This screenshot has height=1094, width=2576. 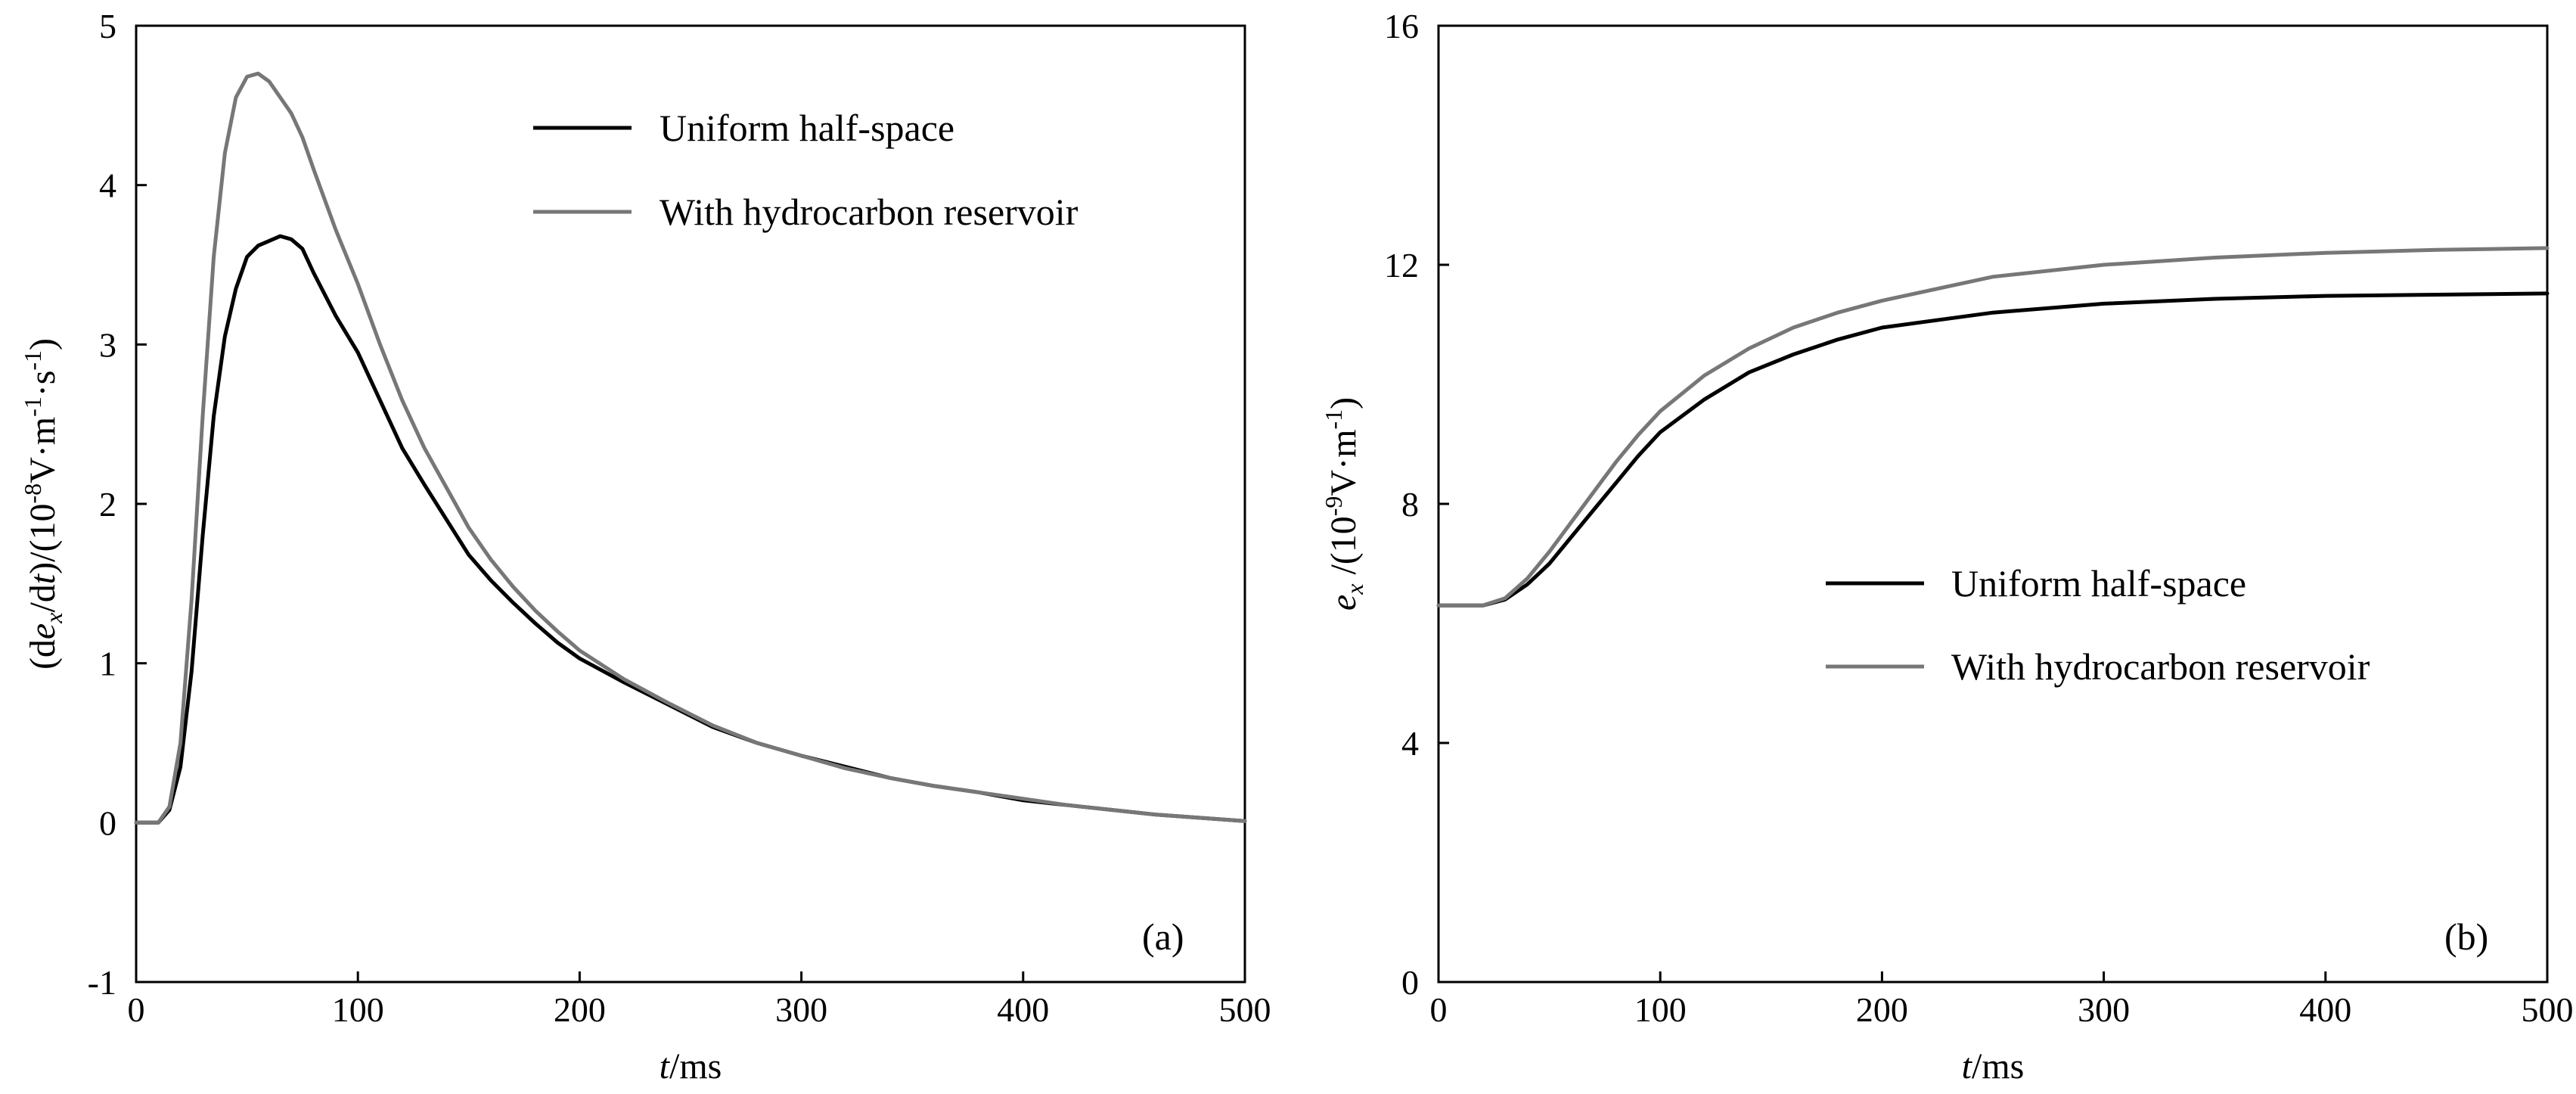 What do you see at coordinates (1660, 1009) in the screenshot?
I see `panel-b-xtick-label: 100` at bounding box center [1660, 1009].